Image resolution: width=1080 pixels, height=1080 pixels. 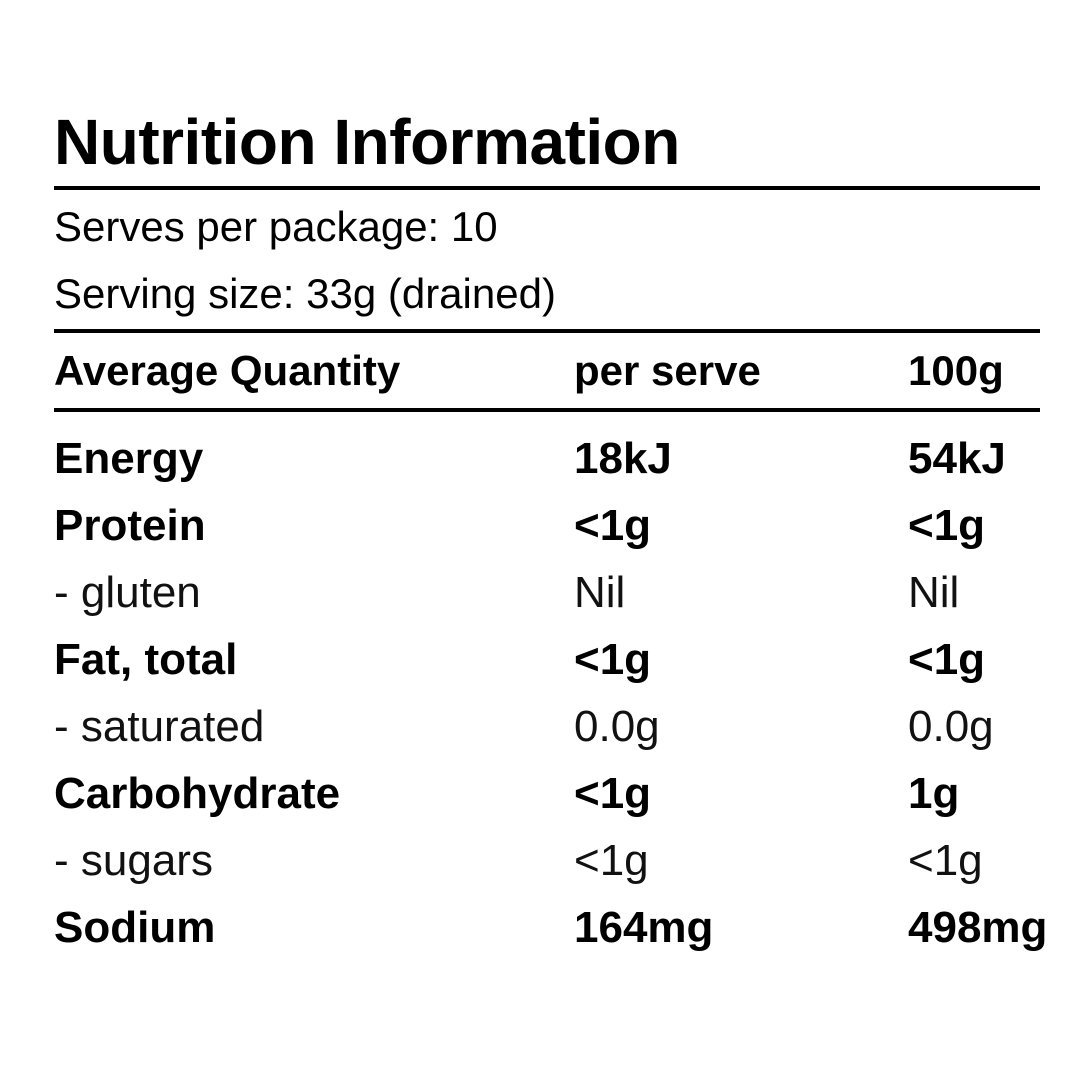 I want to click on per-100g-value: Nil, so click(x=934, y=592).